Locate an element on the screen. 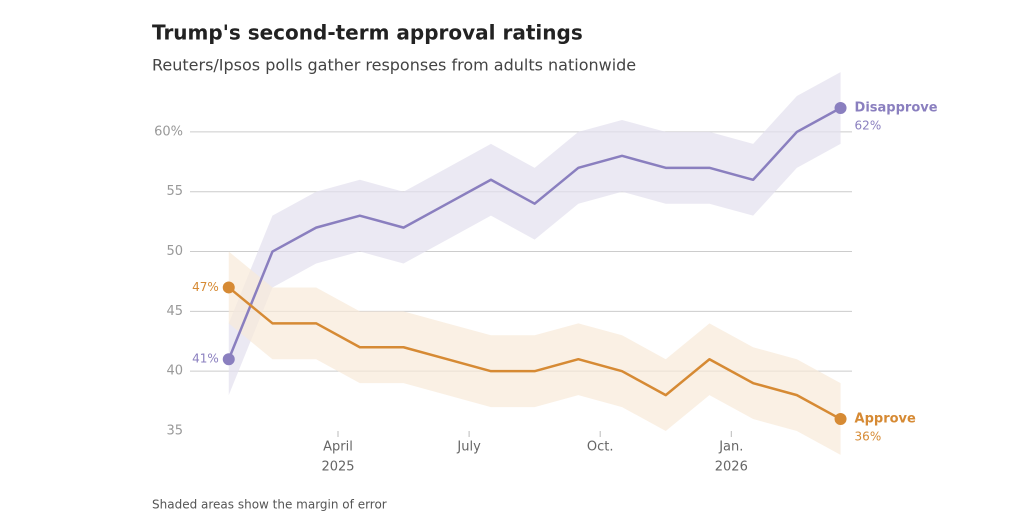 The height and width of the screenshot is (526, 1024). value-label: 36% is located at coordinates (868, 437).